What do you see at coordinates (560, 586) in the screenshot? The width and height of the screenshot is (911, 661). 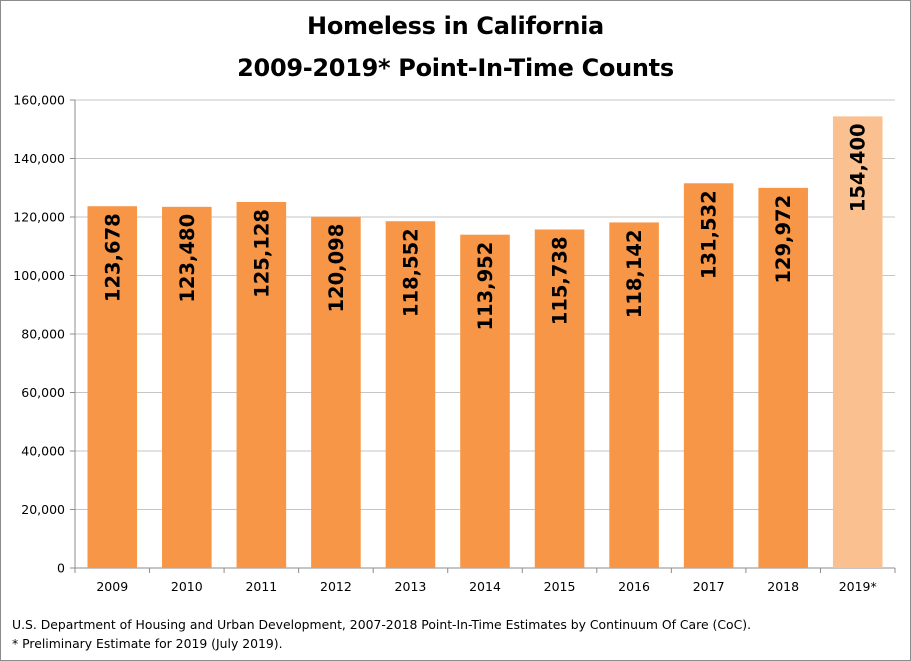 I see `x-tick-label: 2015` at bounding box center [560, 586].